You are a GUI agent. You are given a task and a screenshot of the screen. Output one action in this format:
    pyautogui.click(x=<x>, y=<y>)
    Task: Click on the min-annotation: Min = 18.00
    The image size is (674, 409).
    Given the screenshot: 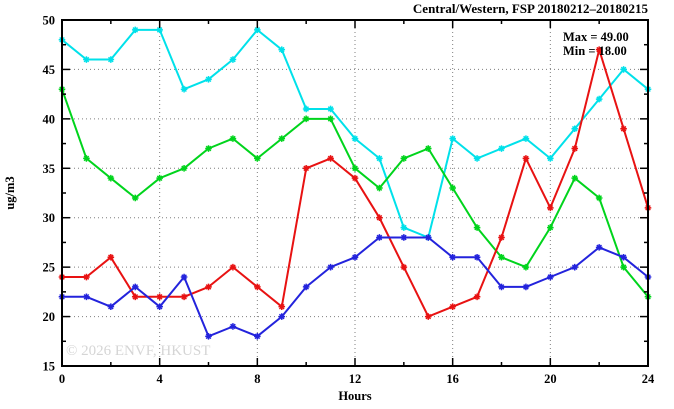 What is the action you would take?
    pyautogui.click(x=595, y=51)
    